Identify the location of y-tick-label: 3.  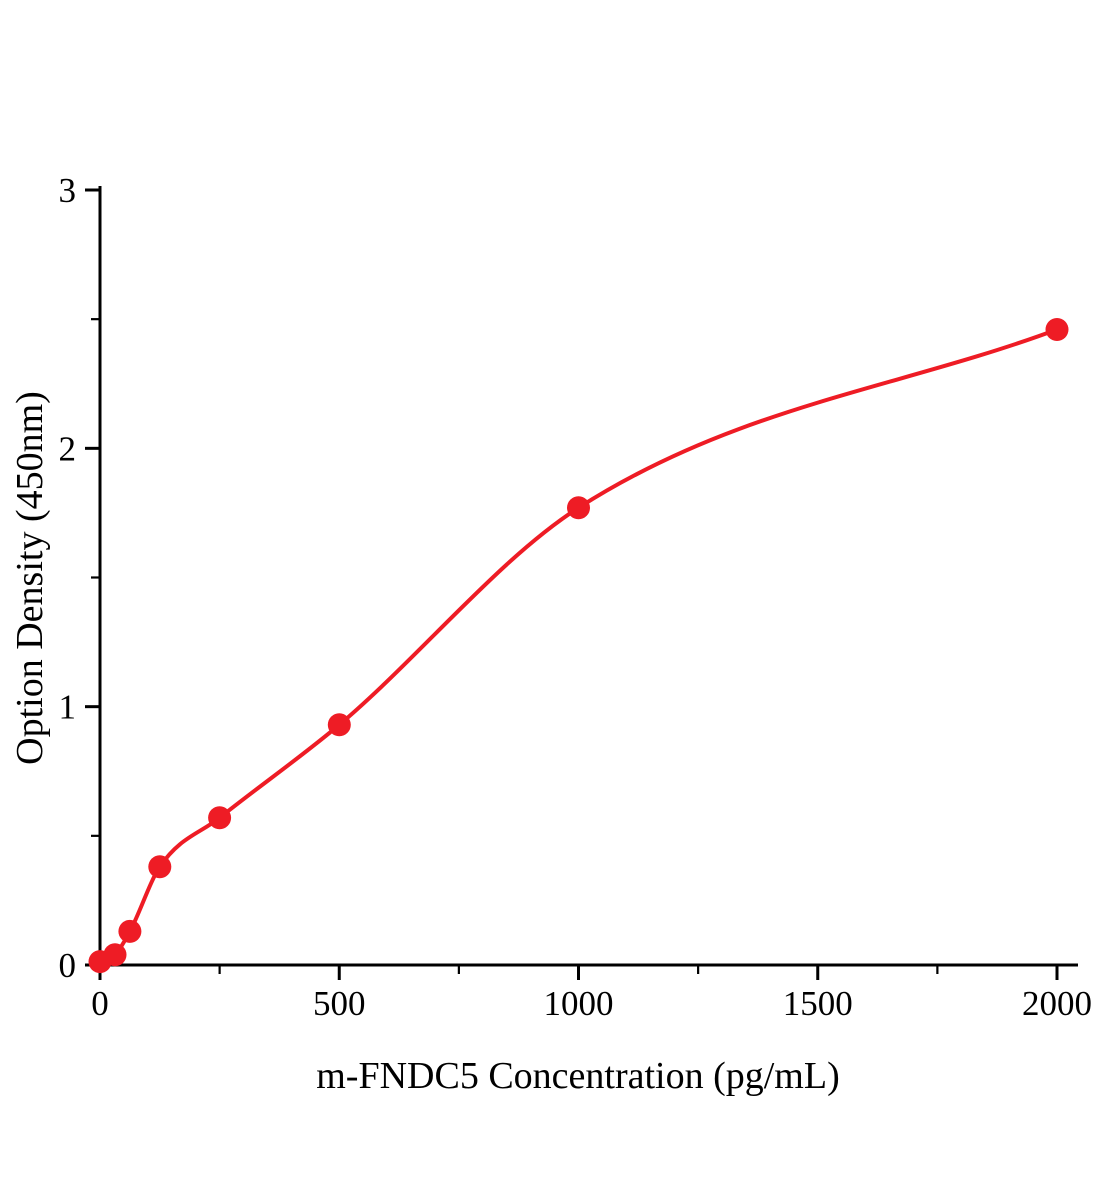
(68, 190).